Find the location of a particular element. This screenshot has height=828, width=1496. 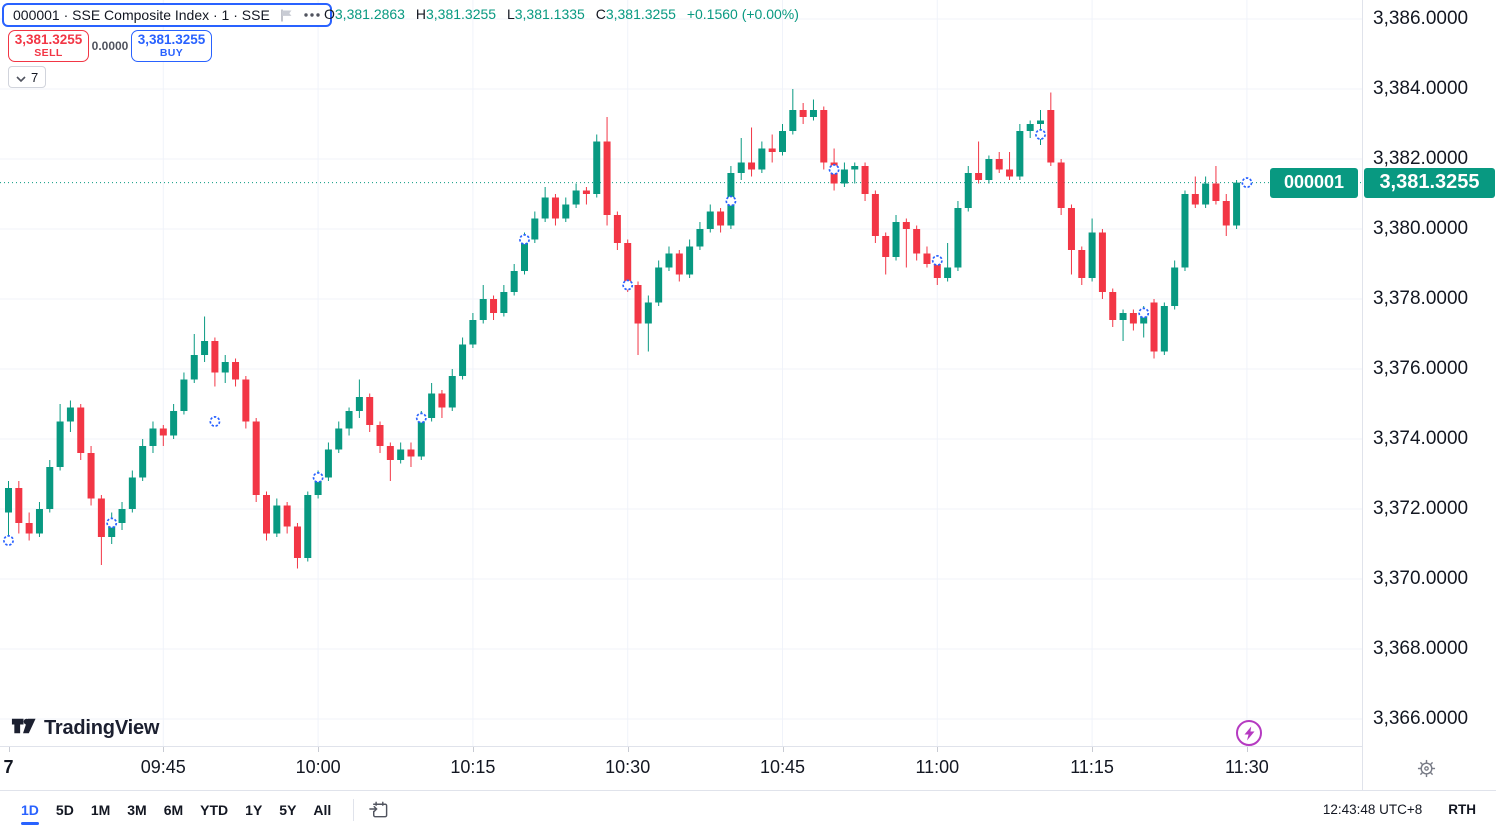

last-price-label: 3,381.3255 is located at coordinates (1429, 182).